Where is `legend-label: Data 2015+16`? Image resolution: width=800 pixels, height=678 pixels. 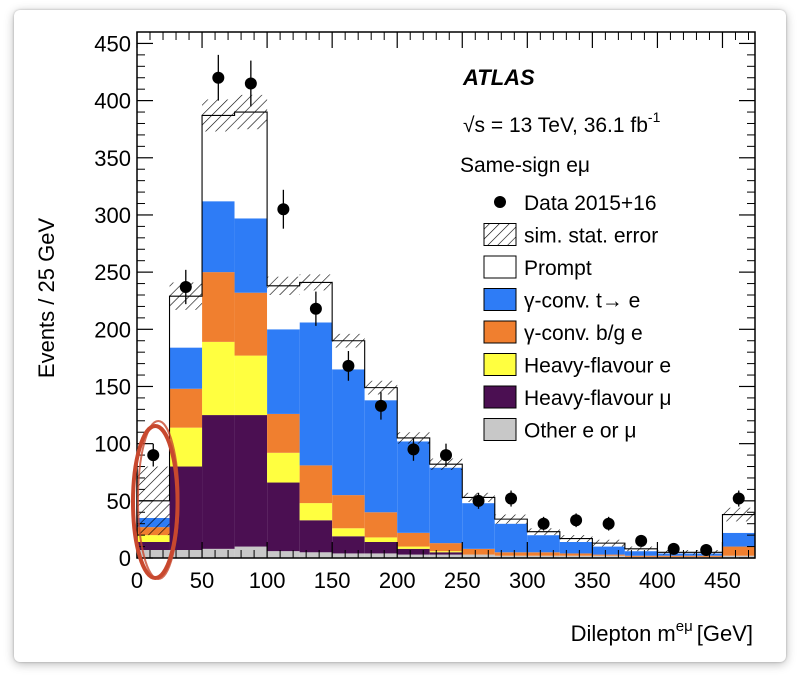
legend-label: Data 2015+16 is located at coordinates (590, 203).